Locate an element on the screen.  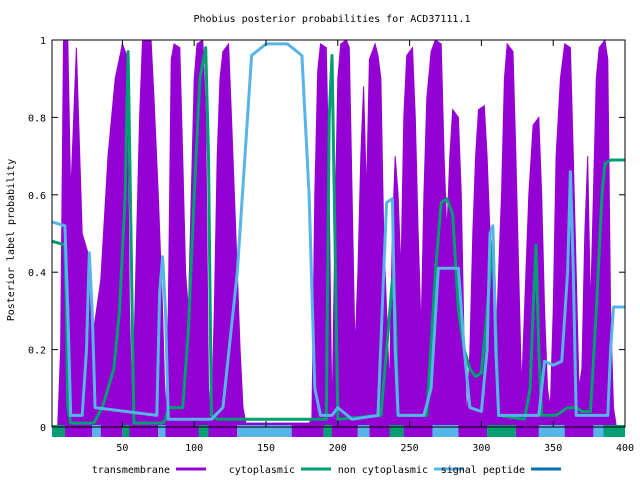
x-tick-label: 150 is located at coordinates (266, 448).